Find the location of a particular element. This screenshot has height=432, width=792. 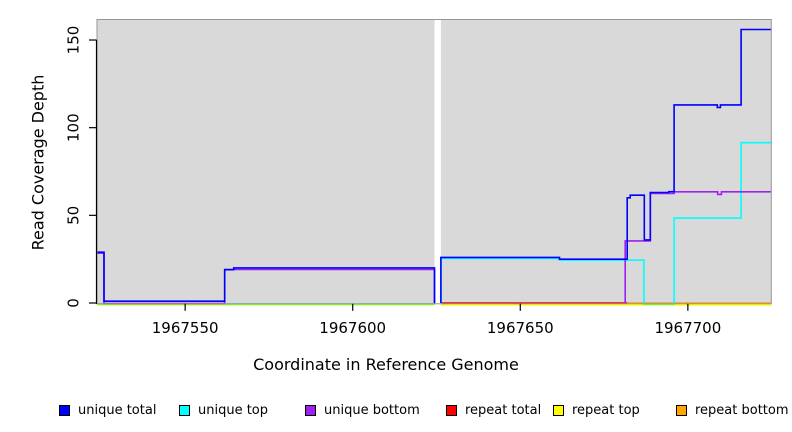

y-tick-label: 150 is located at coordinates (74, 40).